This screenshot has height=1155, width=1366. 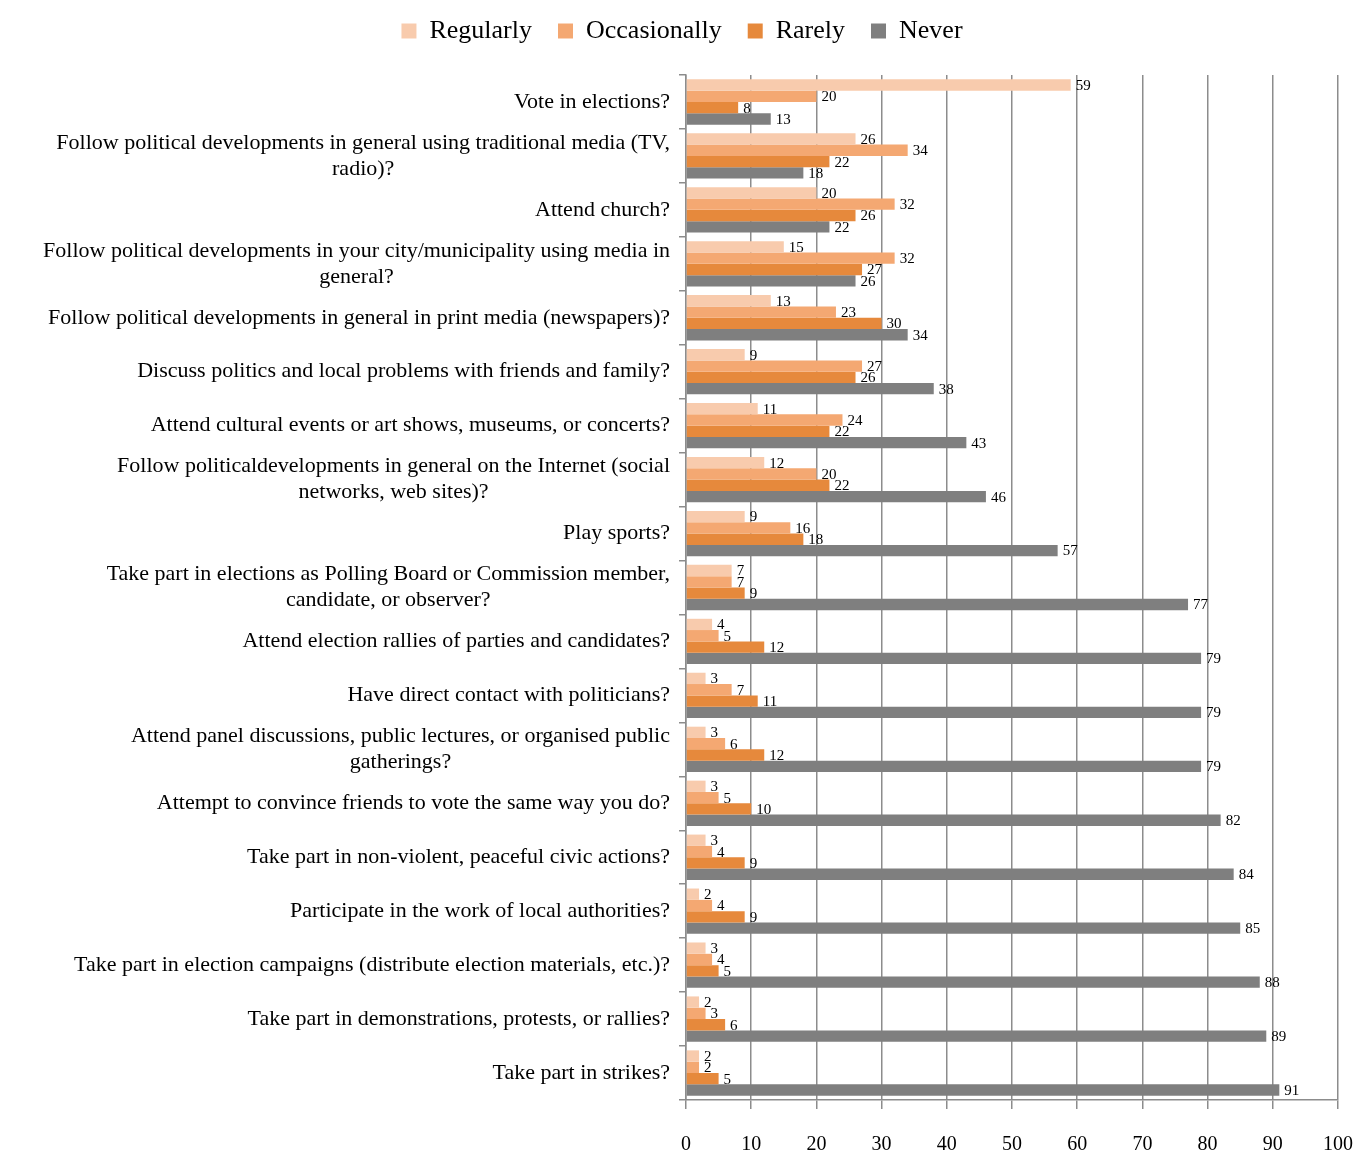 I want to click on legend-label: Rarely, so click(x=810, y=29).